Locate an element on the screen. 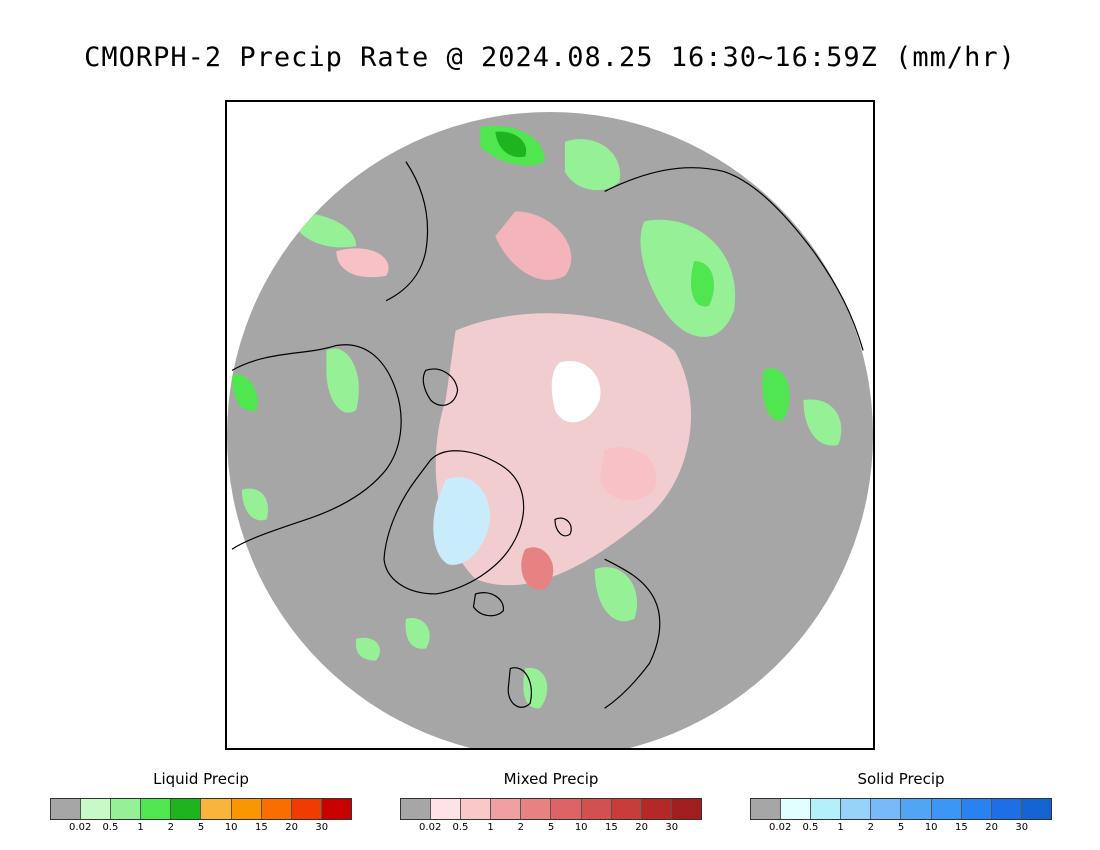 Image resolution: width=1100 pixels, height=850 pixels. coastline-canada is located at coordinates (316, 447).